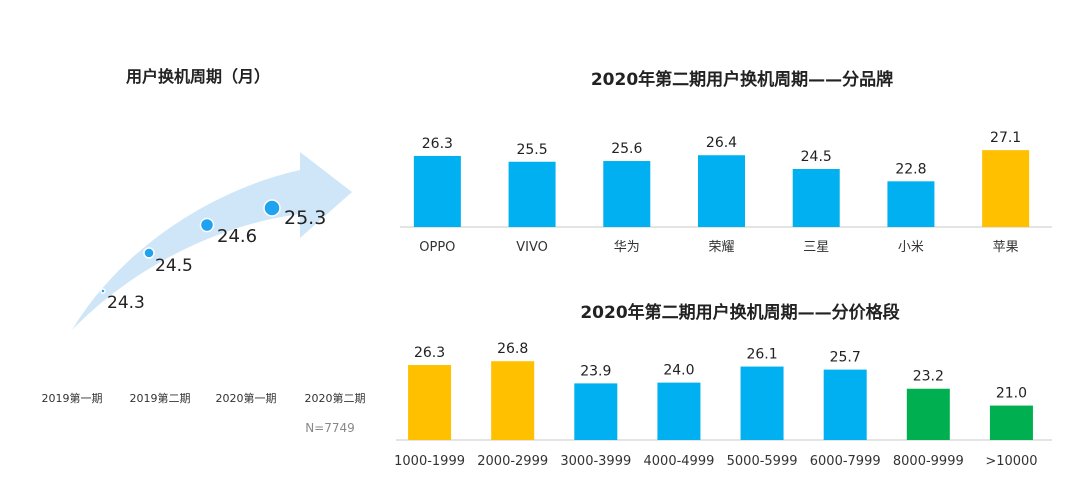 This screenshot has width=1071, height=499. I want to click on brand-category-label: 小米, so click(911, 247).